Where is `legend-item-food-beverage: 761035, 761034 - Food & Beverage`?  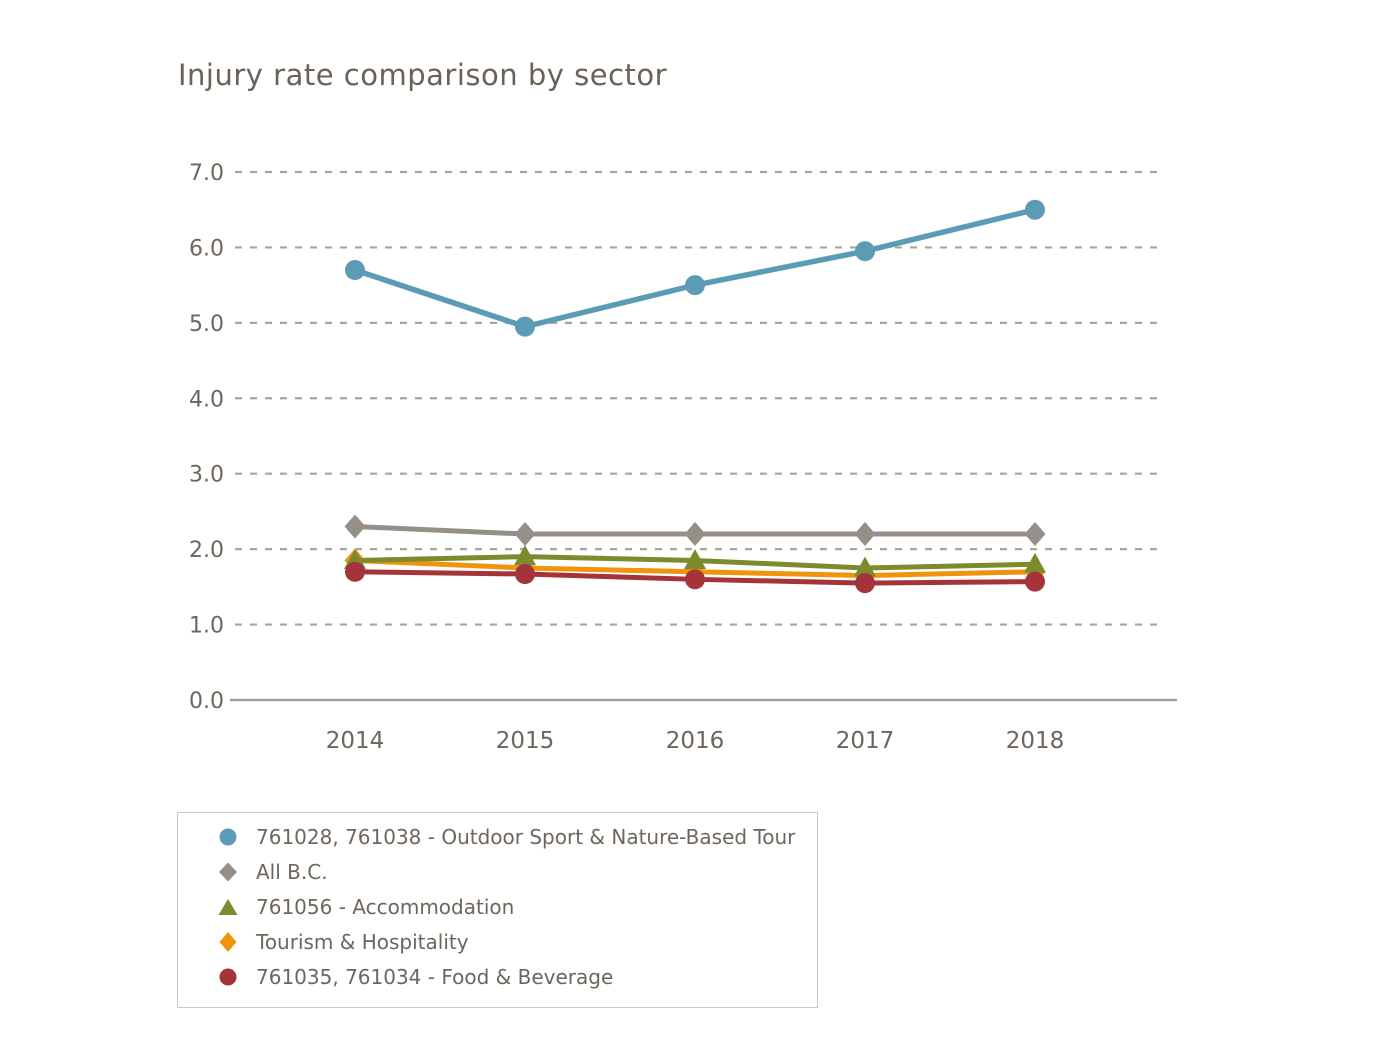 legend-item-food-beverage: 761035, 761034 - Food & Beverage is located at coordinates (497, 976).